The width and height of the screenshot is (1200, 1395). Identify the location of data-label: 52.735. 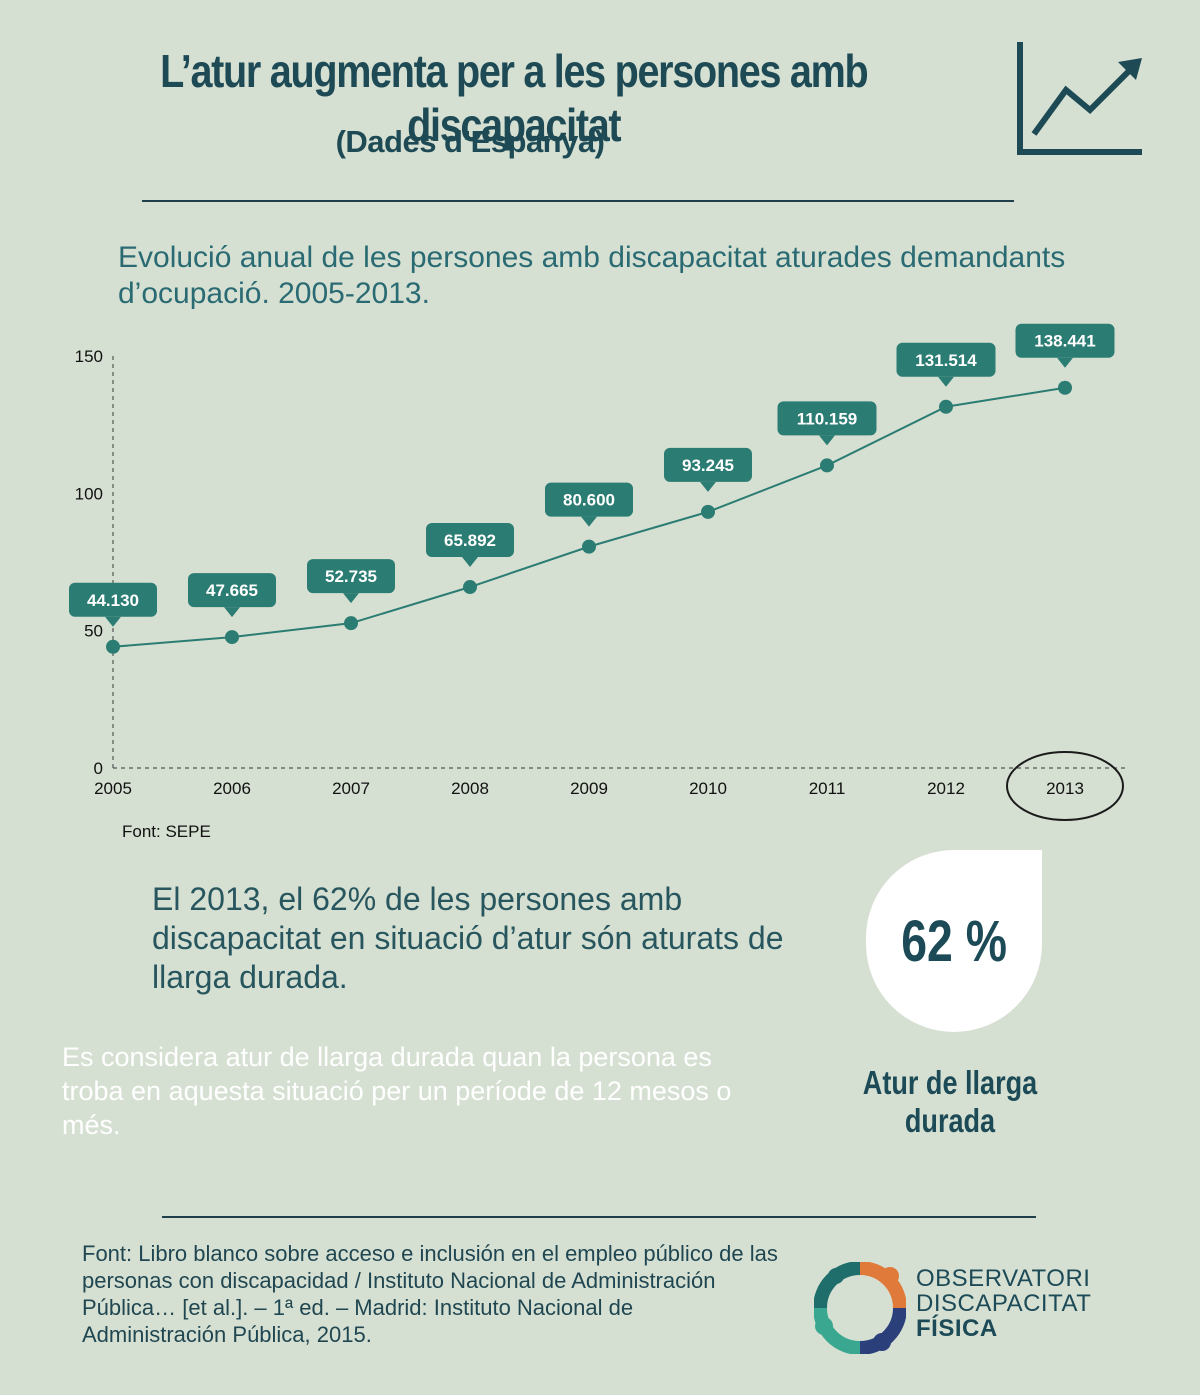
(351, 581).